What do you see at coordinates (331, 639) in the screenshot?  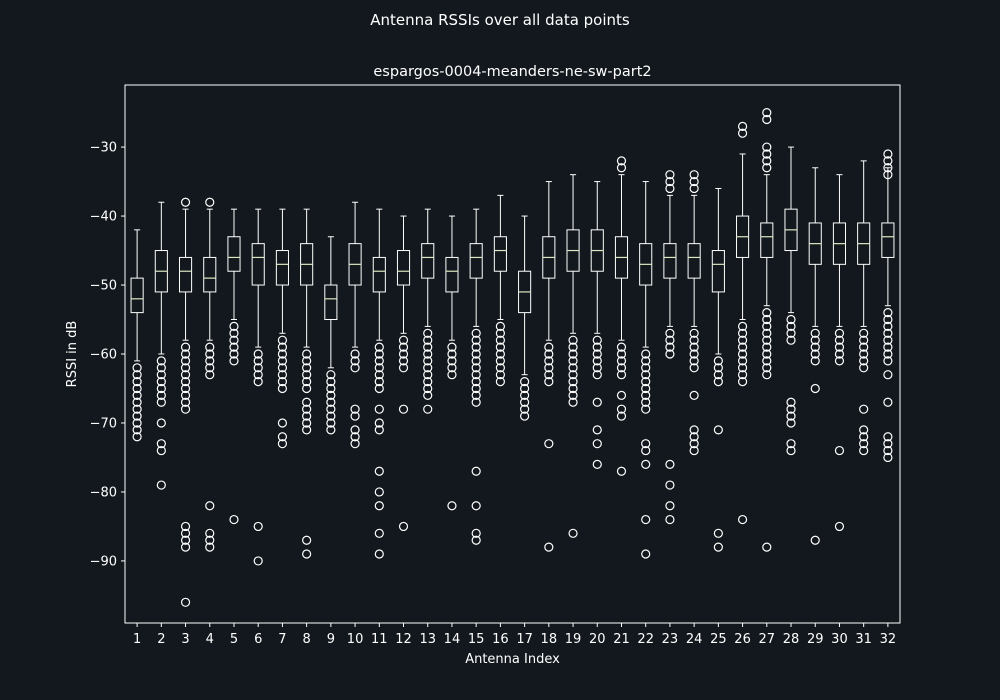 I see `x-tick-label: 9` at bounding box center [331, 639].